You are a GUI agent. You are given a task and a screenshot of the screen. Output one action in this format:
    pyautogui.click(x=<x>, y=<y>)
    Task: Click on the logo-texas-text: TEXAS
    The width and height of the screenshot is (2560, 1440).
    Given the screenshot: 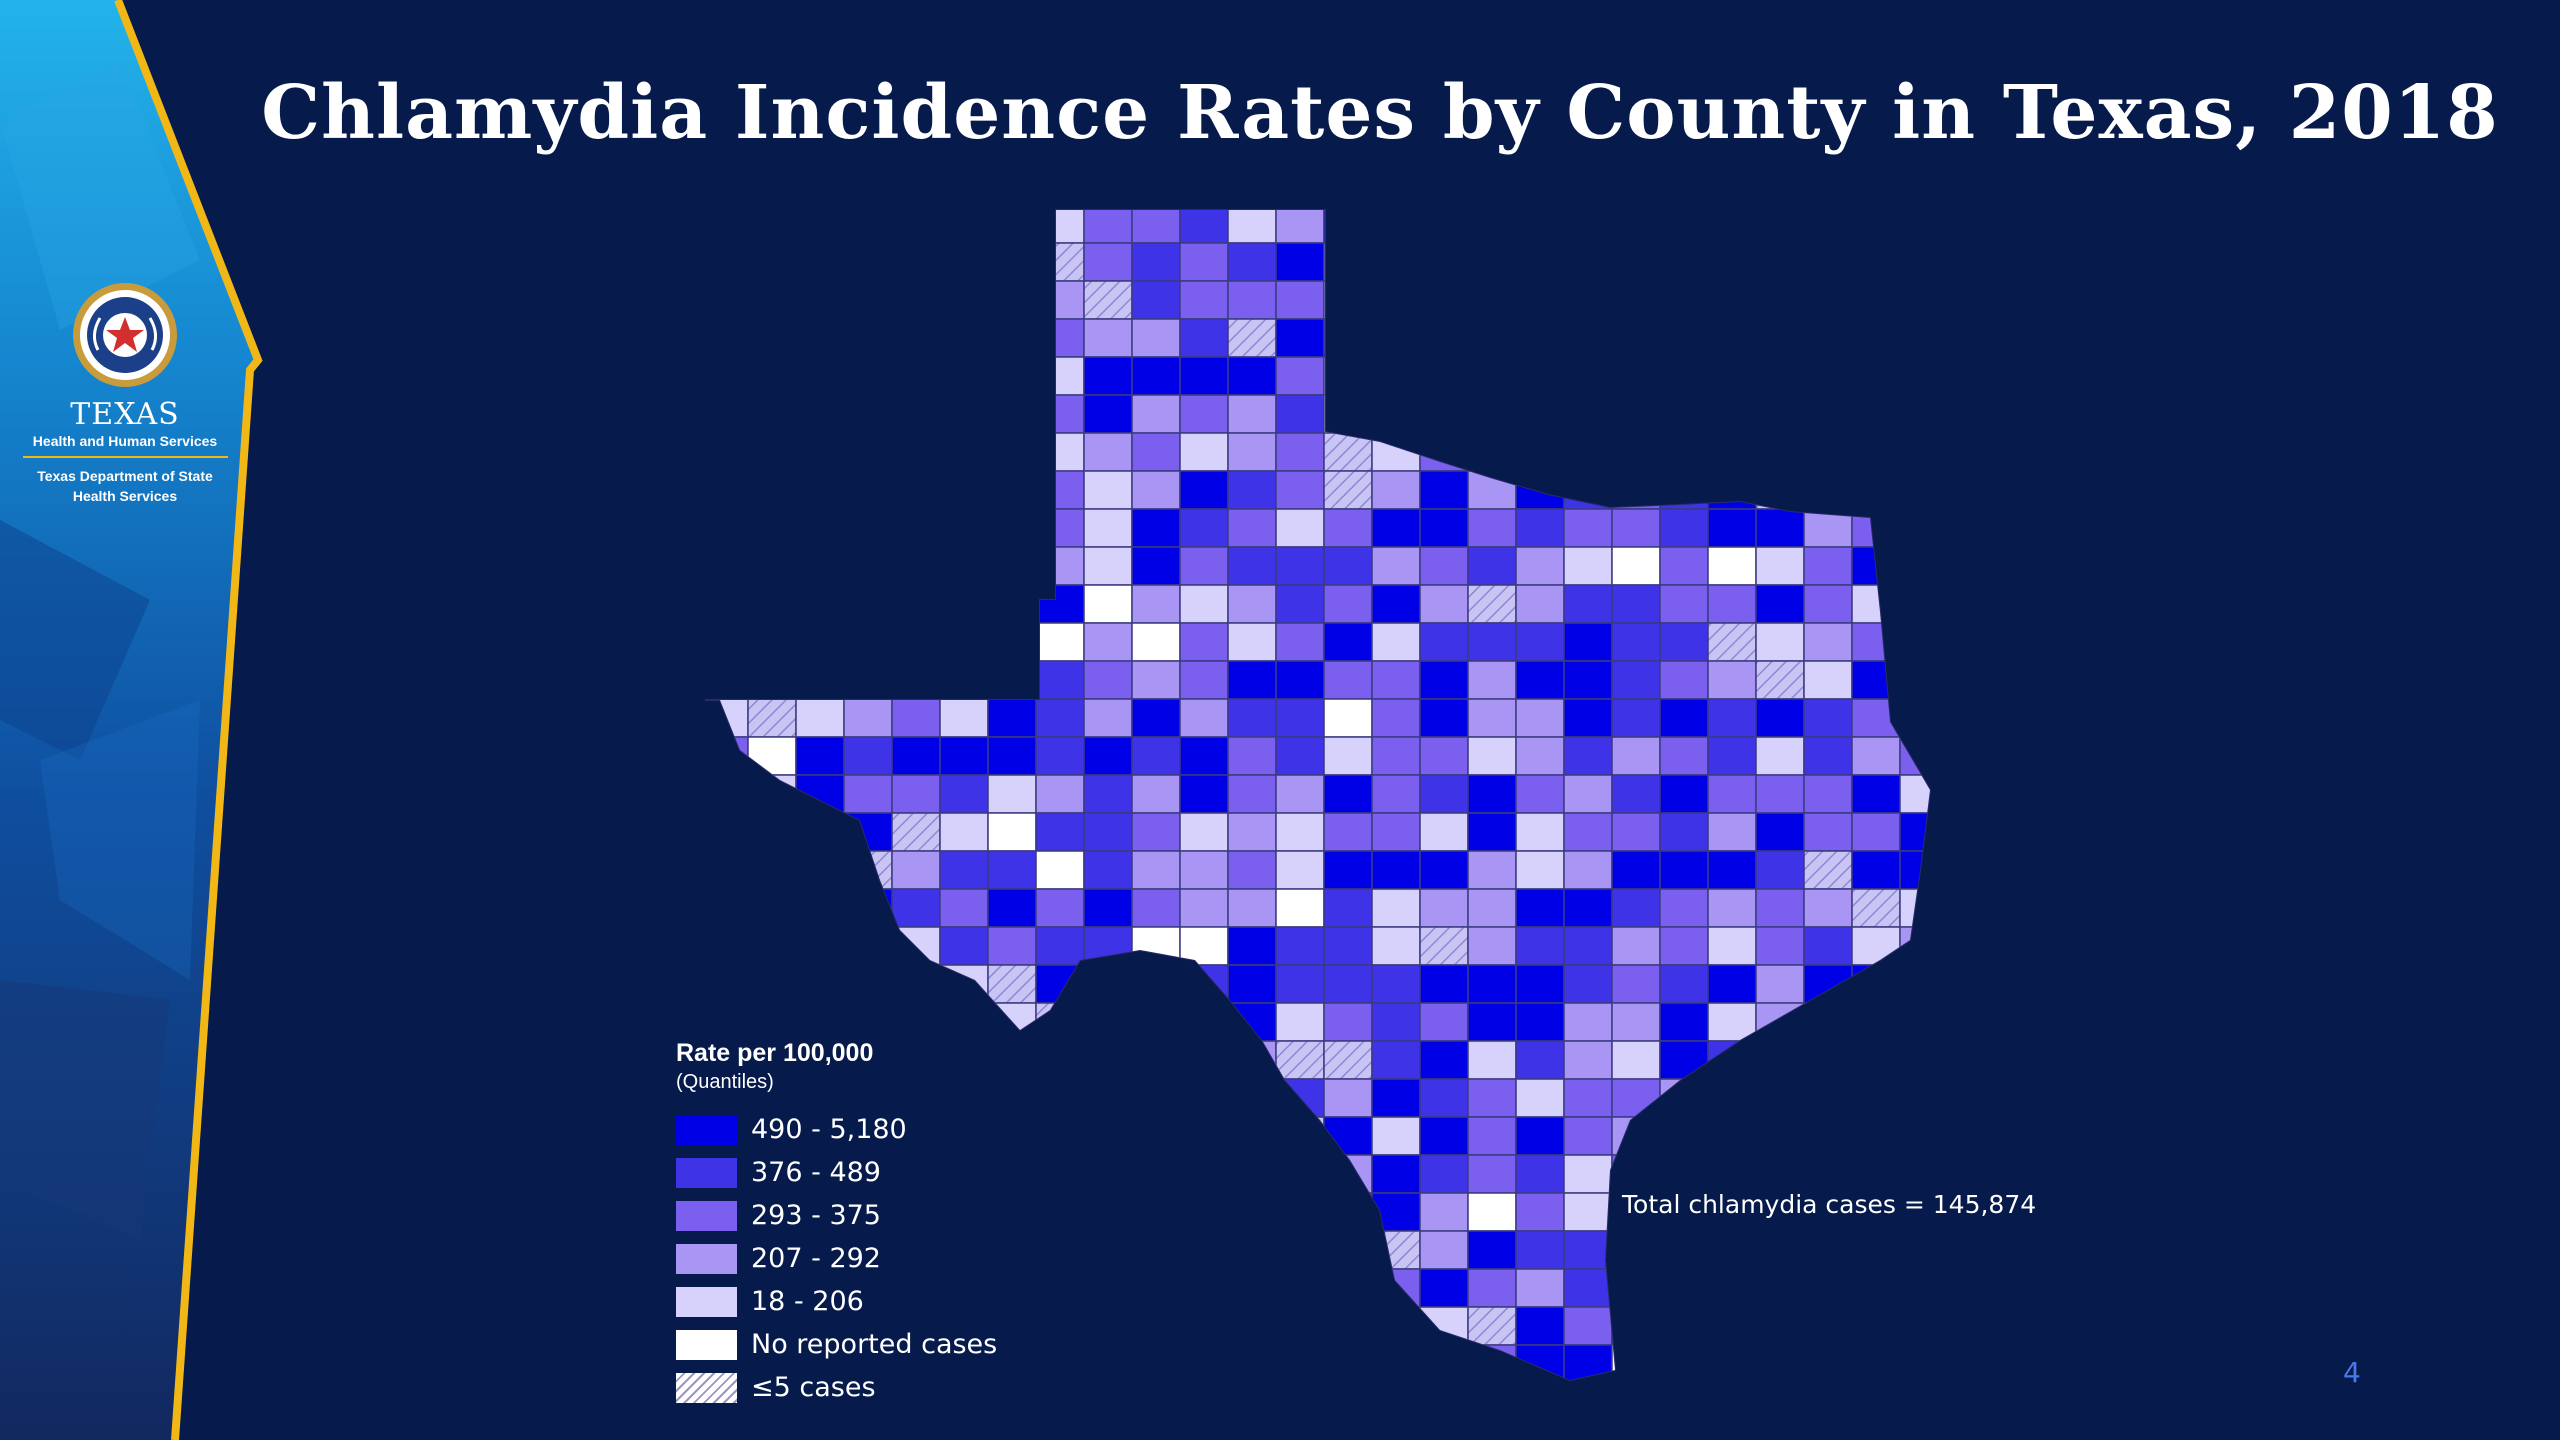 What is the action you would take?
    pyautogui.click(x=125, y=414)
    